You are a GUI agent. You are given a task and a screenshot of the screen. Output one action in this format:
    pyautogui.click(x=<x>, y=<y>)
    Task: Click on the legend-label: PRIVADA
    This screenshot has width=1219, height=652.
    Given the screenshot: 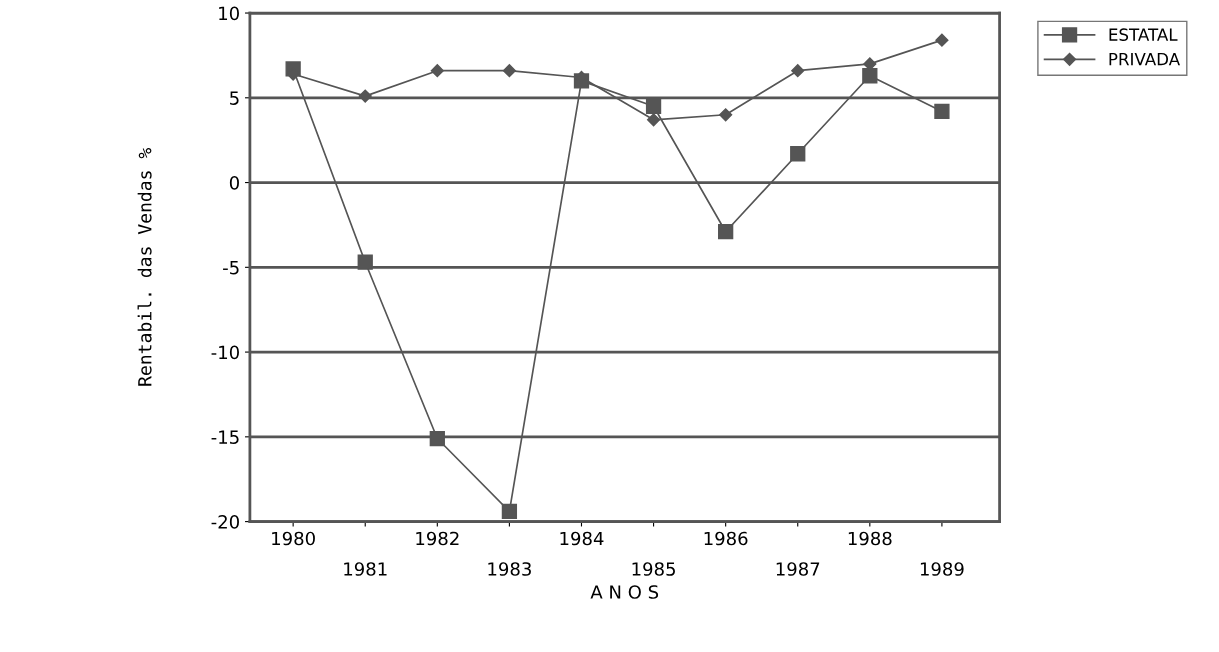 What is the action you would take?
    pyautogui.click(x=1144, y=59)
    